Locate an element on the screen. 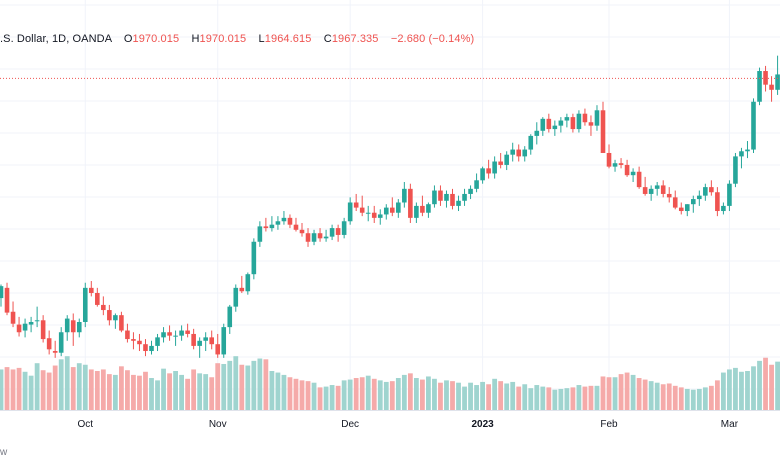  x-tick-label: Nov is located at coordinates (218, 424).